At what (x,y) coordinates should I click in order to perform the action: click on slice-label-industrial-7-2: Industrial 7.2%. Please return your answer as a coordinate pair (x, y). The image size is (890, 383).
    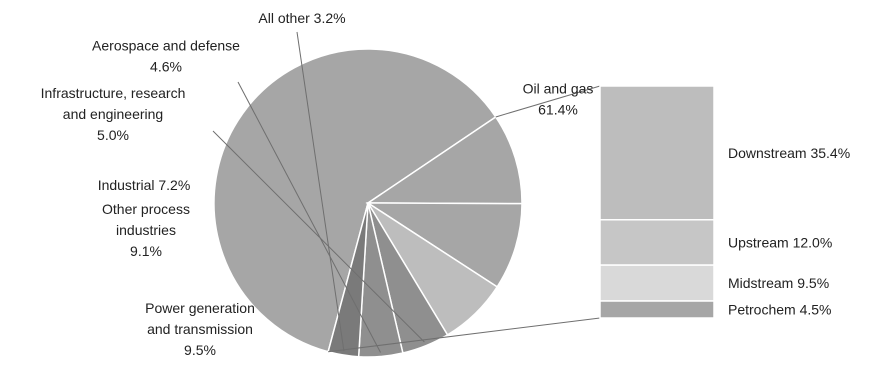
    Looking at the image, I should click on (144, 185).